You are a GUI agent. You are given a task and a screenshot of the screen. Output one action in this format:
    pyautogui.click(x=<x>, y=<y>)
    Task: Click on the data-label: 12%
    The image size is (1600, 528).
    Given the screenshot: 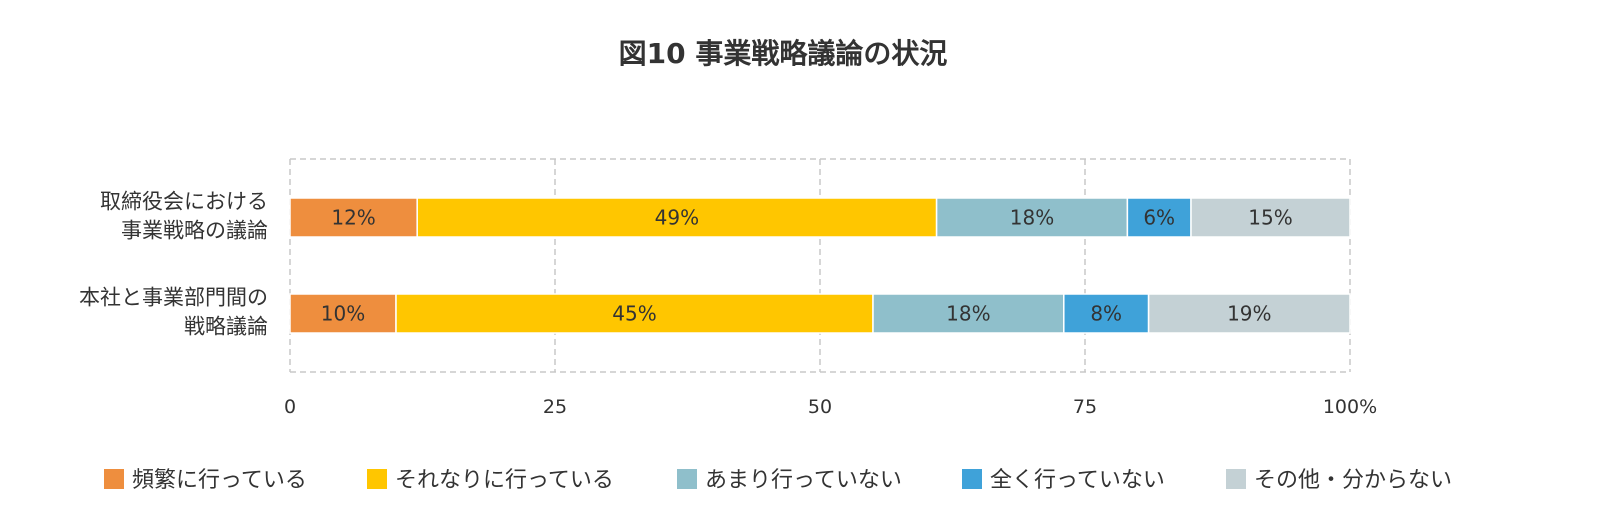 What is the action you would take?
    pyautogui.click(x=353, y=218)
    